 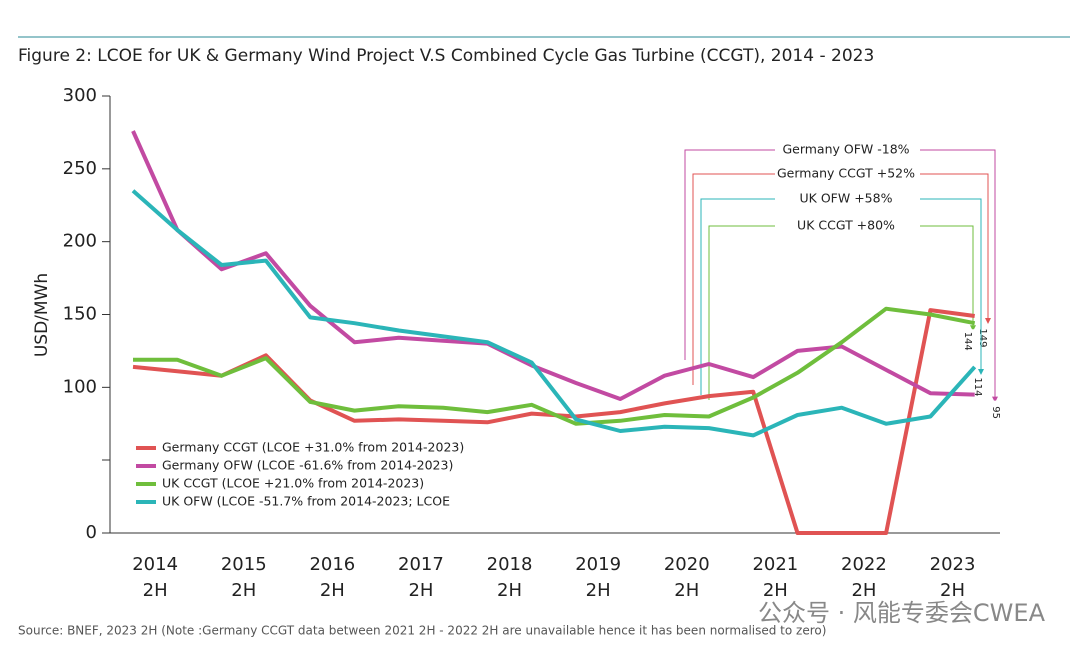 I want to click on value-label: 144, so click(x=967, y=341).